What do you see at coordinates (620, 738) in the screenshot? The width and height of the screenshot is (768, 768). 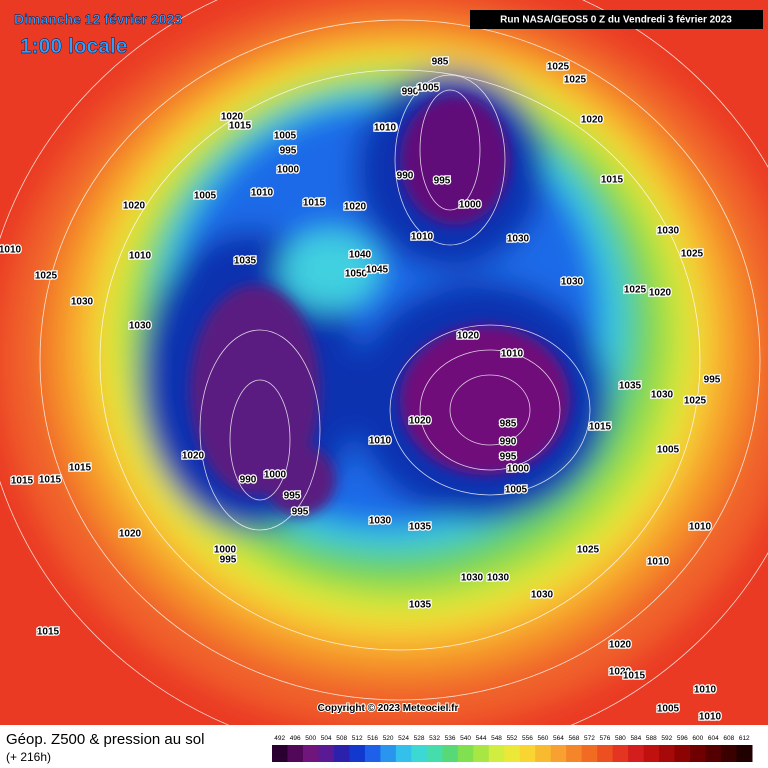 I see `colorbar-label: 580` at bounding box center [620, 738].